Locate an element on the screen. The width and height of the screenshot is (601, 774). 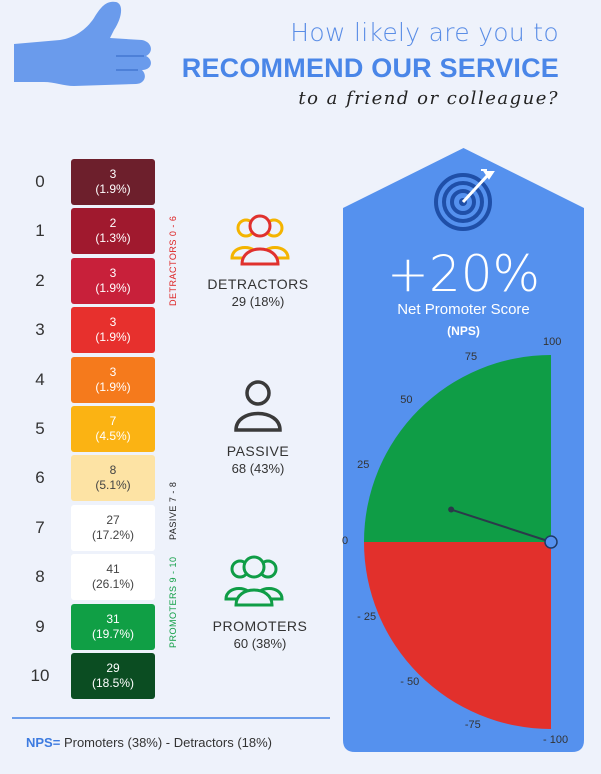
score-count: 29 is located at coordinates (113, 668).